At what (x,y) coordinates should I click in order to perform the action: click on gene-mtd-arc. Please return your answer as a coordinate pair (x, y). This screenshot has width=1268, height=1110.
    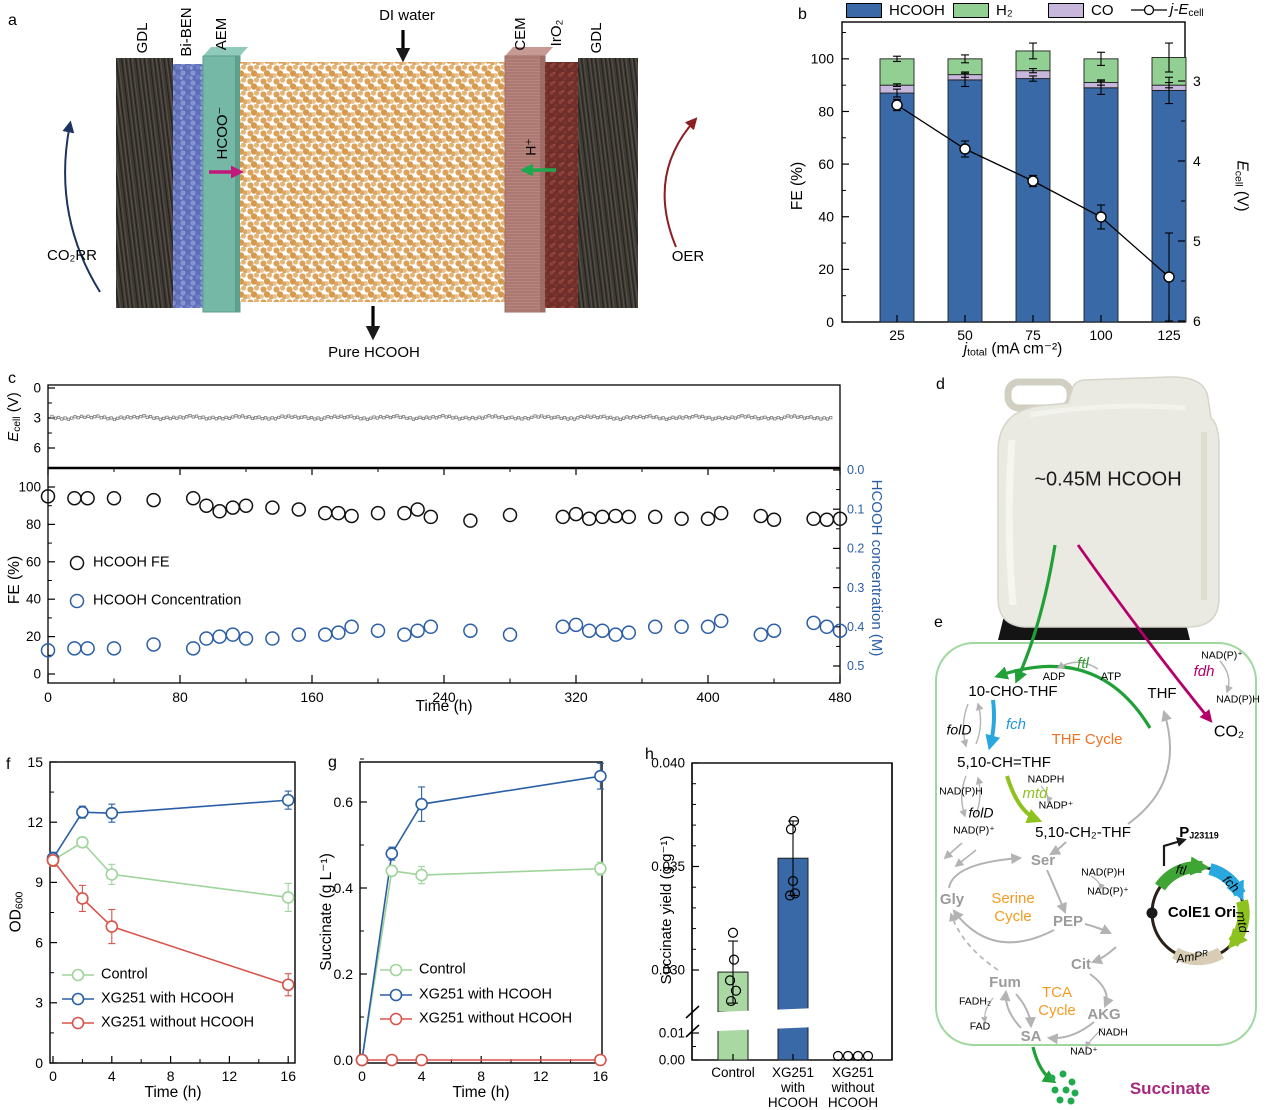
    Looking at the image, I should click on (1239, 924).